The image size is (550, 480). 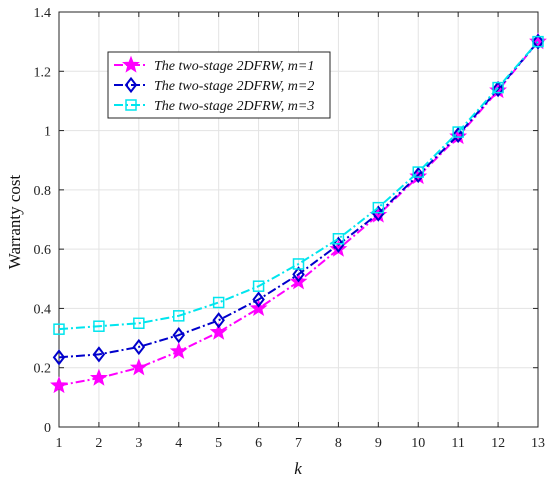 I want to click on y-axis-label: Warranty cost, so click(x=14, y=222).